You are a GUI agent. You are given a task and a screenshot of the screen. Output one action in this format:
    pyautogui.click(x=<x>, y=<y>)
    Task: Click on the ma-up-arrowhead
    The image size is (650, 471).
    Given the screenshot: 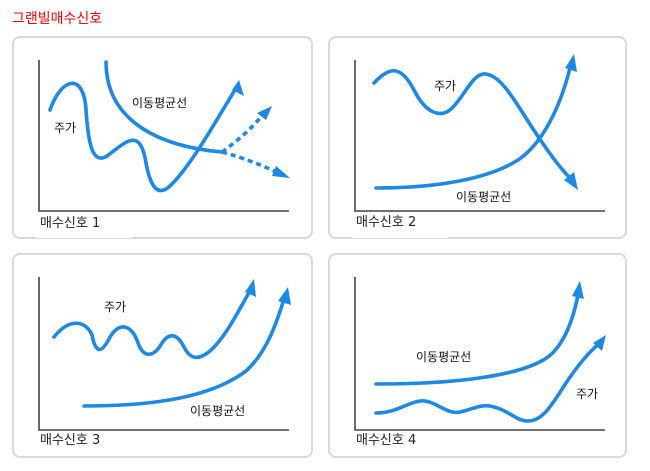 What is the action you would take?
    pyautogui.click(x=264, y=113)
    